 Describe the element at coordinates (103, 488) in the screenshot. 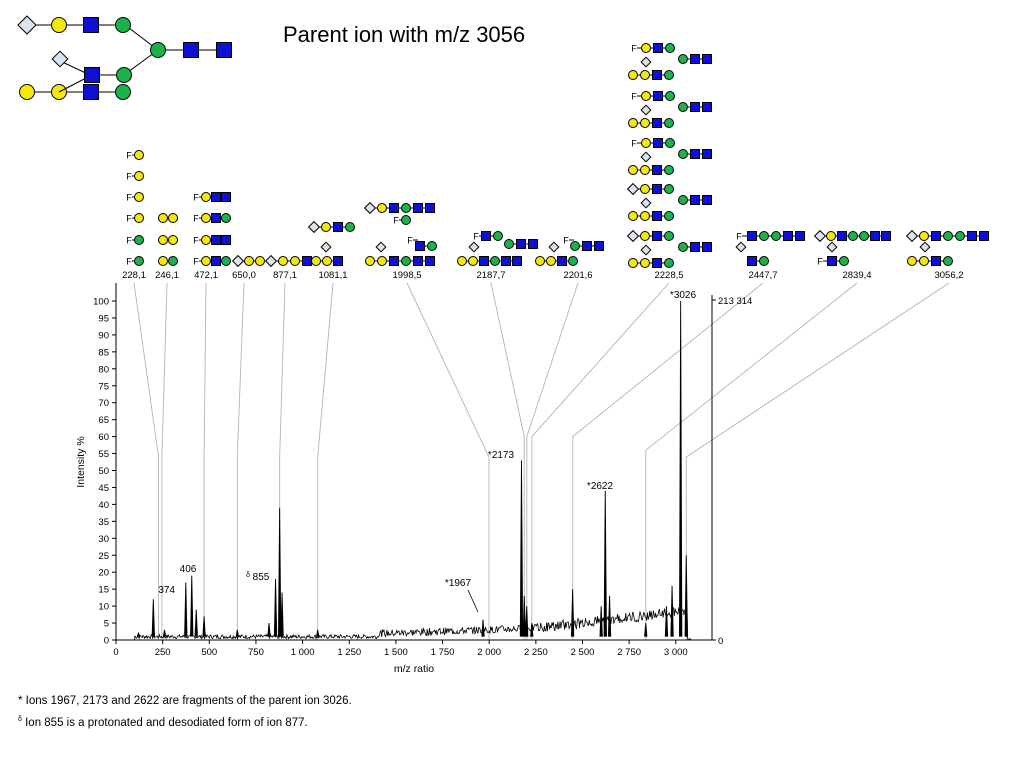

I see `y-tick-label: 45` at that location.